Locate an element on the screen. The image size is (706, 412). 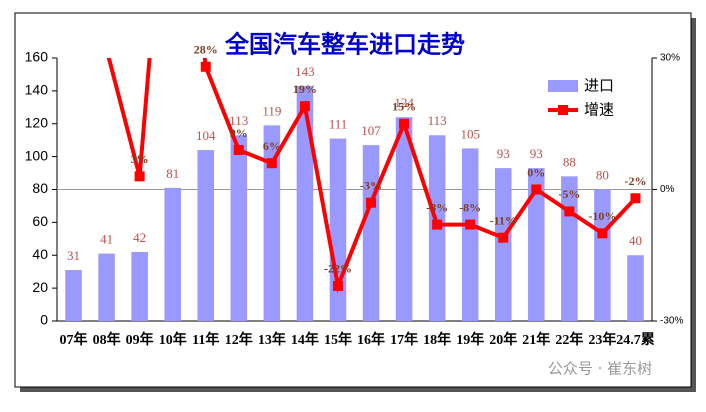
x-tick-label: 24.7累 is located at coordinates (635, 340).